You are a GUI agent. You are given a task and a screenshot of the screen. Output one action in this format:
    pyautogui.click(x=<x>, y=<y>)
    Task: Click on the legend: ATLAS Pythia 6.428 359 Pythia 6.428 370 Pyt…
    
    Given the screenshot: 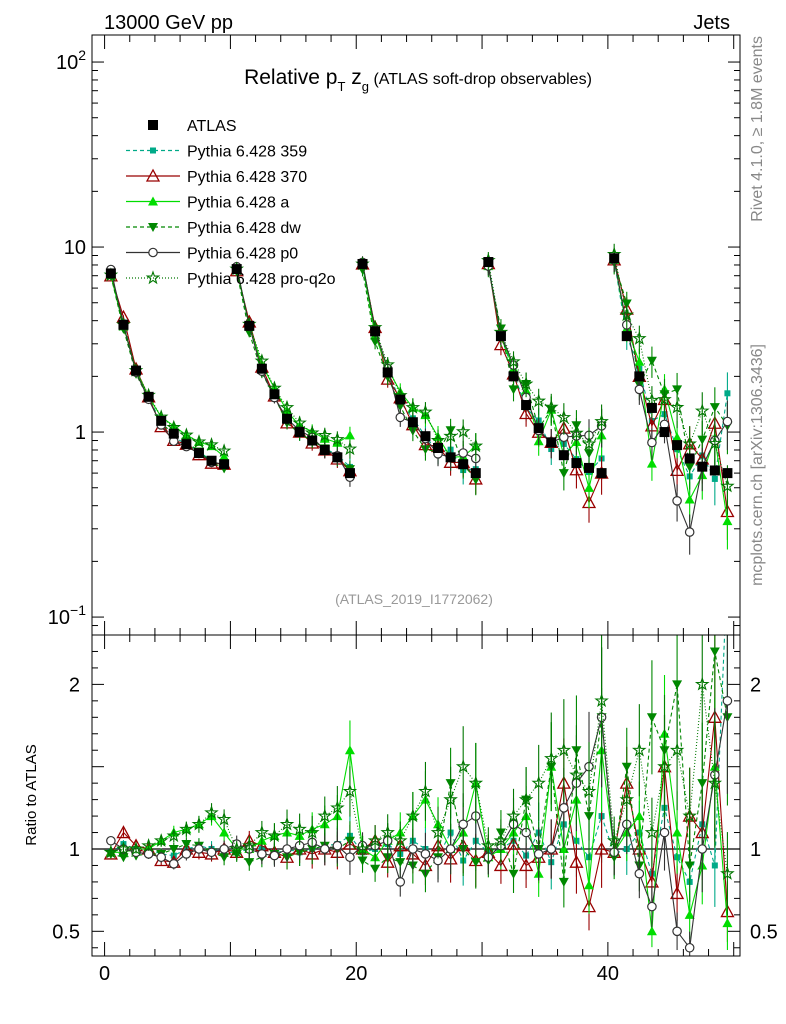 What is the action you would take?
    pyautogui.click(x=231, y=203)
    